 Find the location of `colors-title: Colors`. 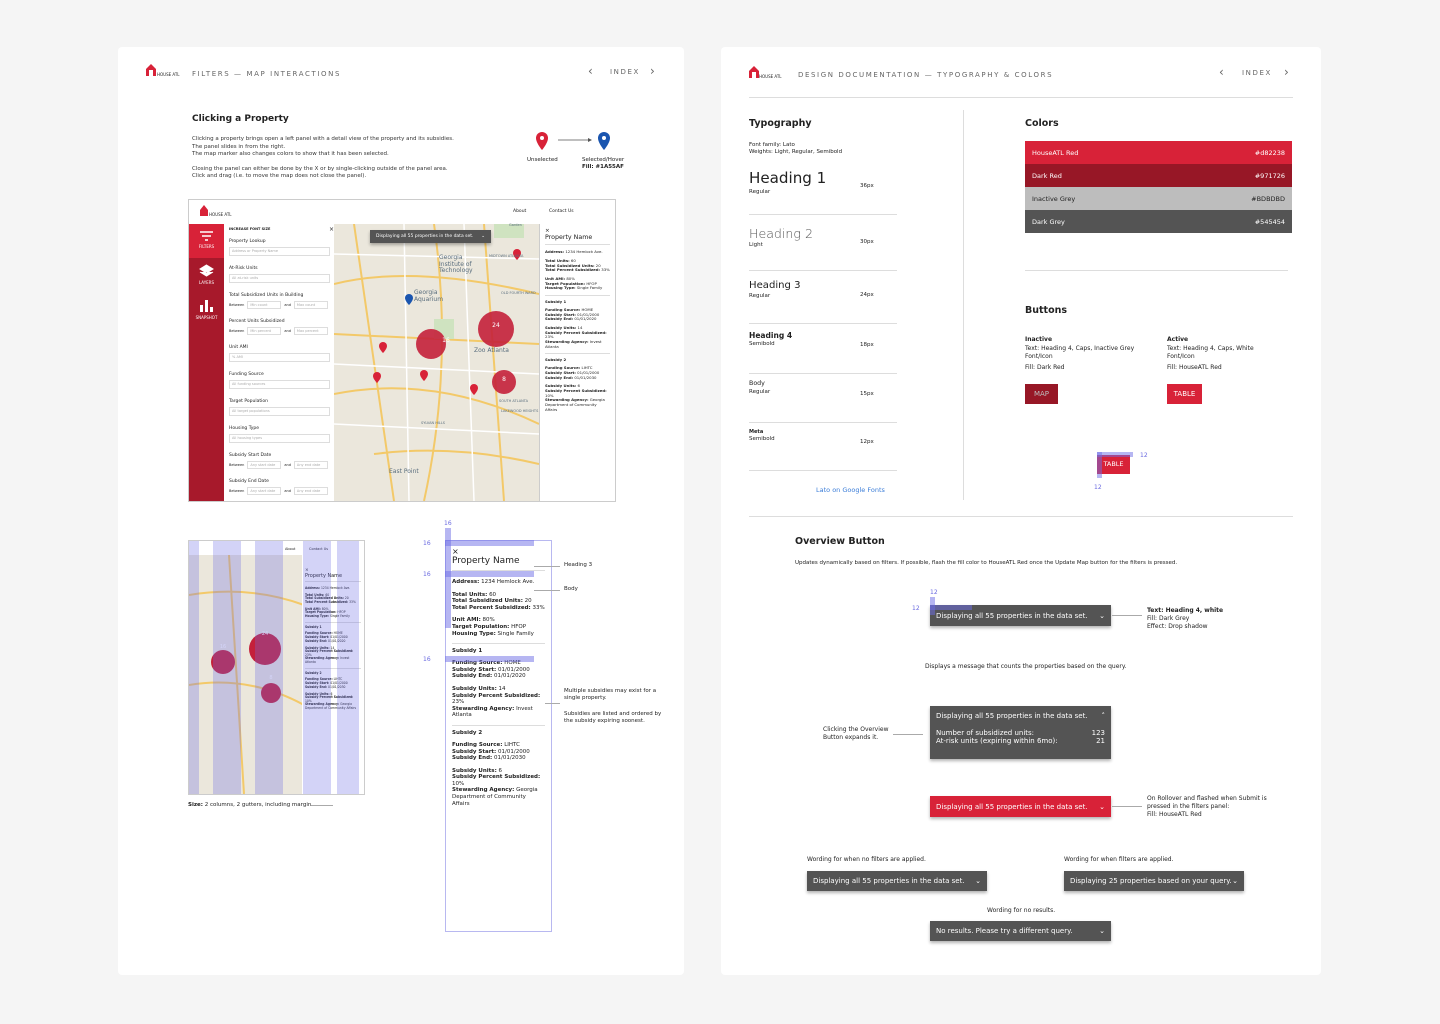

colors-title: Colors is located at coordinates (1042, 123).